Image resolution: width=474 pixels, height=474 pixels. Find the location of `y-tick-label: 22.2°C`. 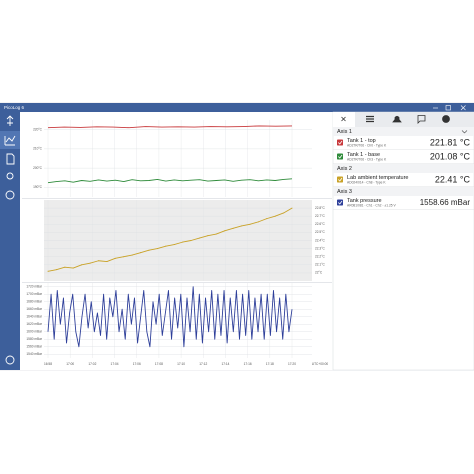

y-tick-label: 22.2°C is located at coordinates (320, 257).